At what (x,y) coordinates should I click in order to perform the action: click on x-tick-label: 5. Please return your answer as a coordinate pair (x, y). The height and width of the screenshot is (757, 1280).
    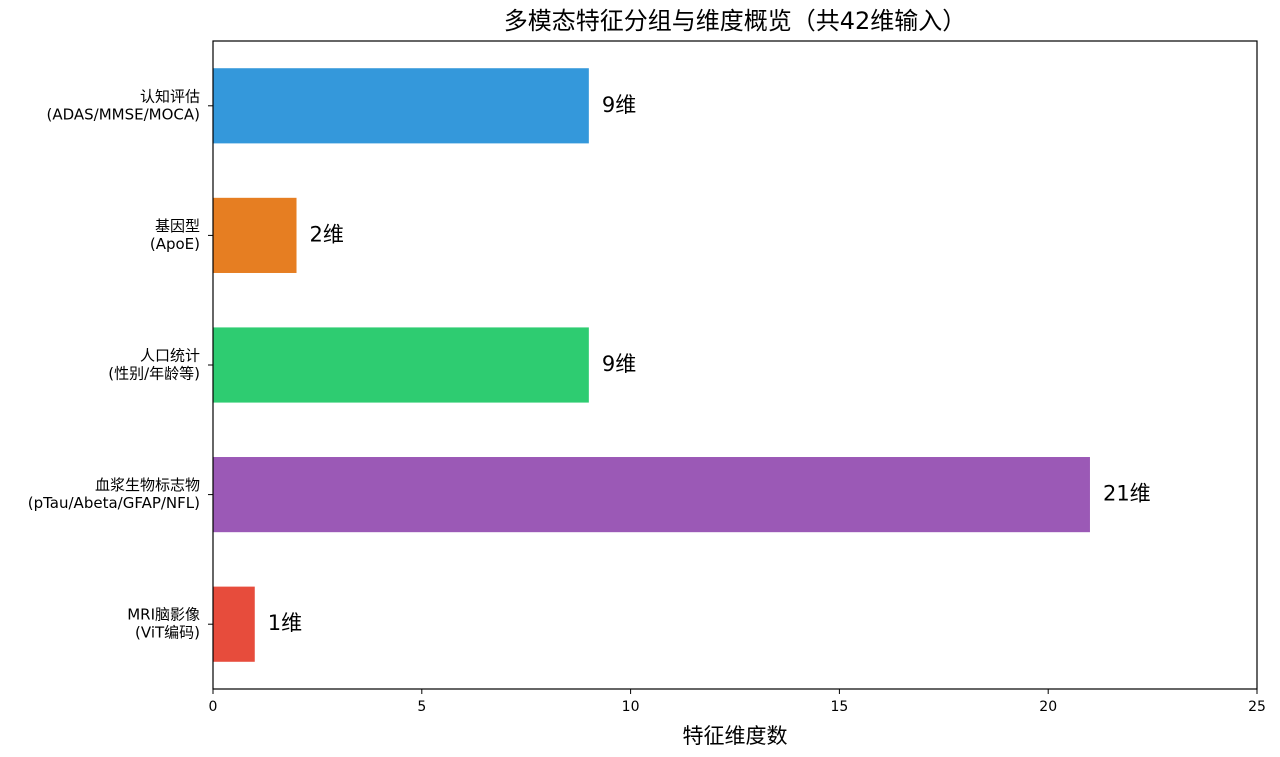
    Looking at the image, I should click on (421, 707).